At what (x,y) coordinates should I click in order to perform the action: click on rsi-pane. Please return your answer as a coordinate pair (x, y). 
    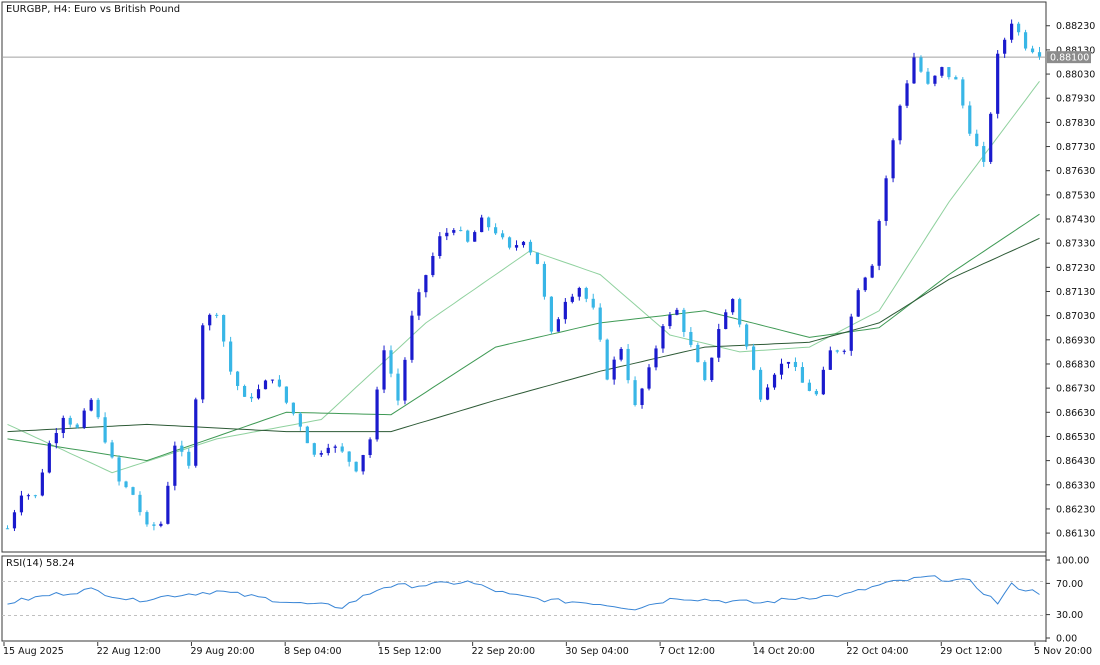
    Looking at the image, I should click on (524, 598).